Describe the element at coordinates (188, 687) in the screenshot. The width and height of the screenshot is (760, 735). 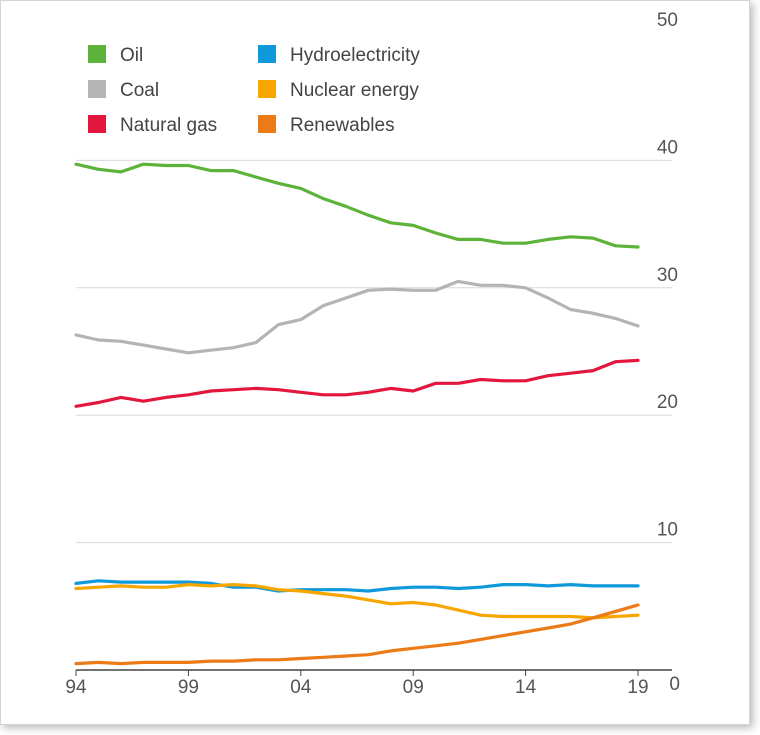
I see `x-tick-label-99: 99` at that location.